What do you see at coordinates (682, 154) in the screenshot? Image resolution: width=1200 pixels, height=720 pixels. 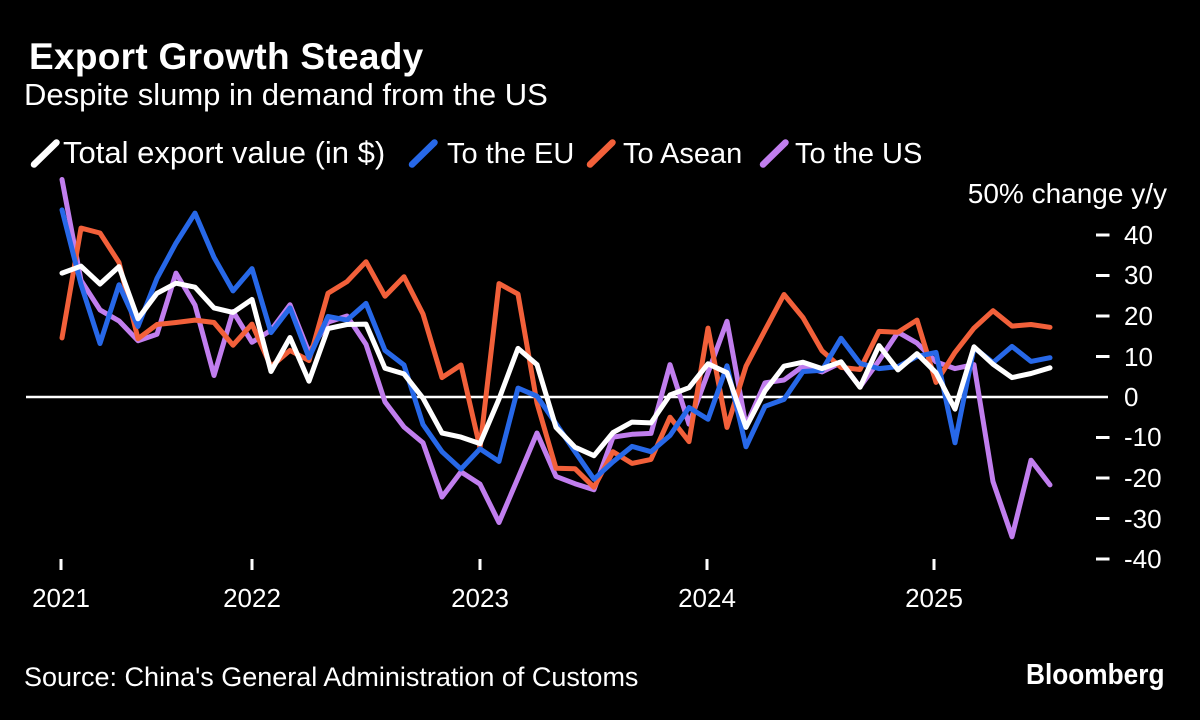 I see `svg-text: To Asean` at bounding box center [682, 154].